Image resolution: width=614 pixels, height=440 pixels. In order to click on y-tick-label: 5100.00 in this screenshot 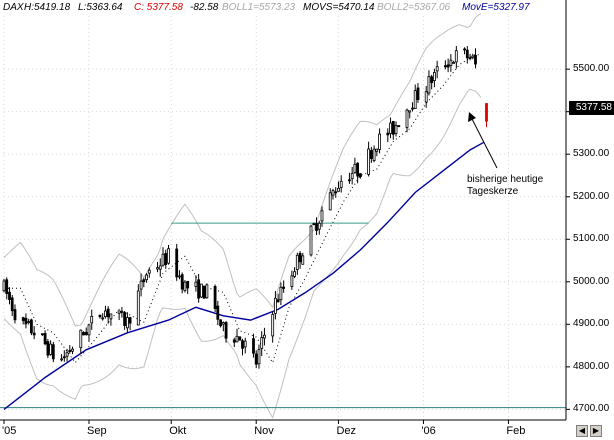, I will do `click(591, 239)`.